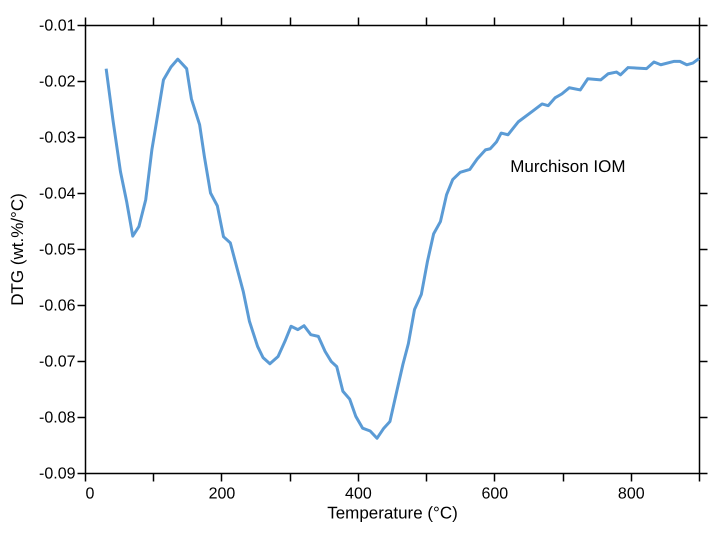 The image size is (723, 539). What do you see at coordinates (358, 494) in the screenshot?
I see `x-tick-label: 400` at bounding box center [358, 494].